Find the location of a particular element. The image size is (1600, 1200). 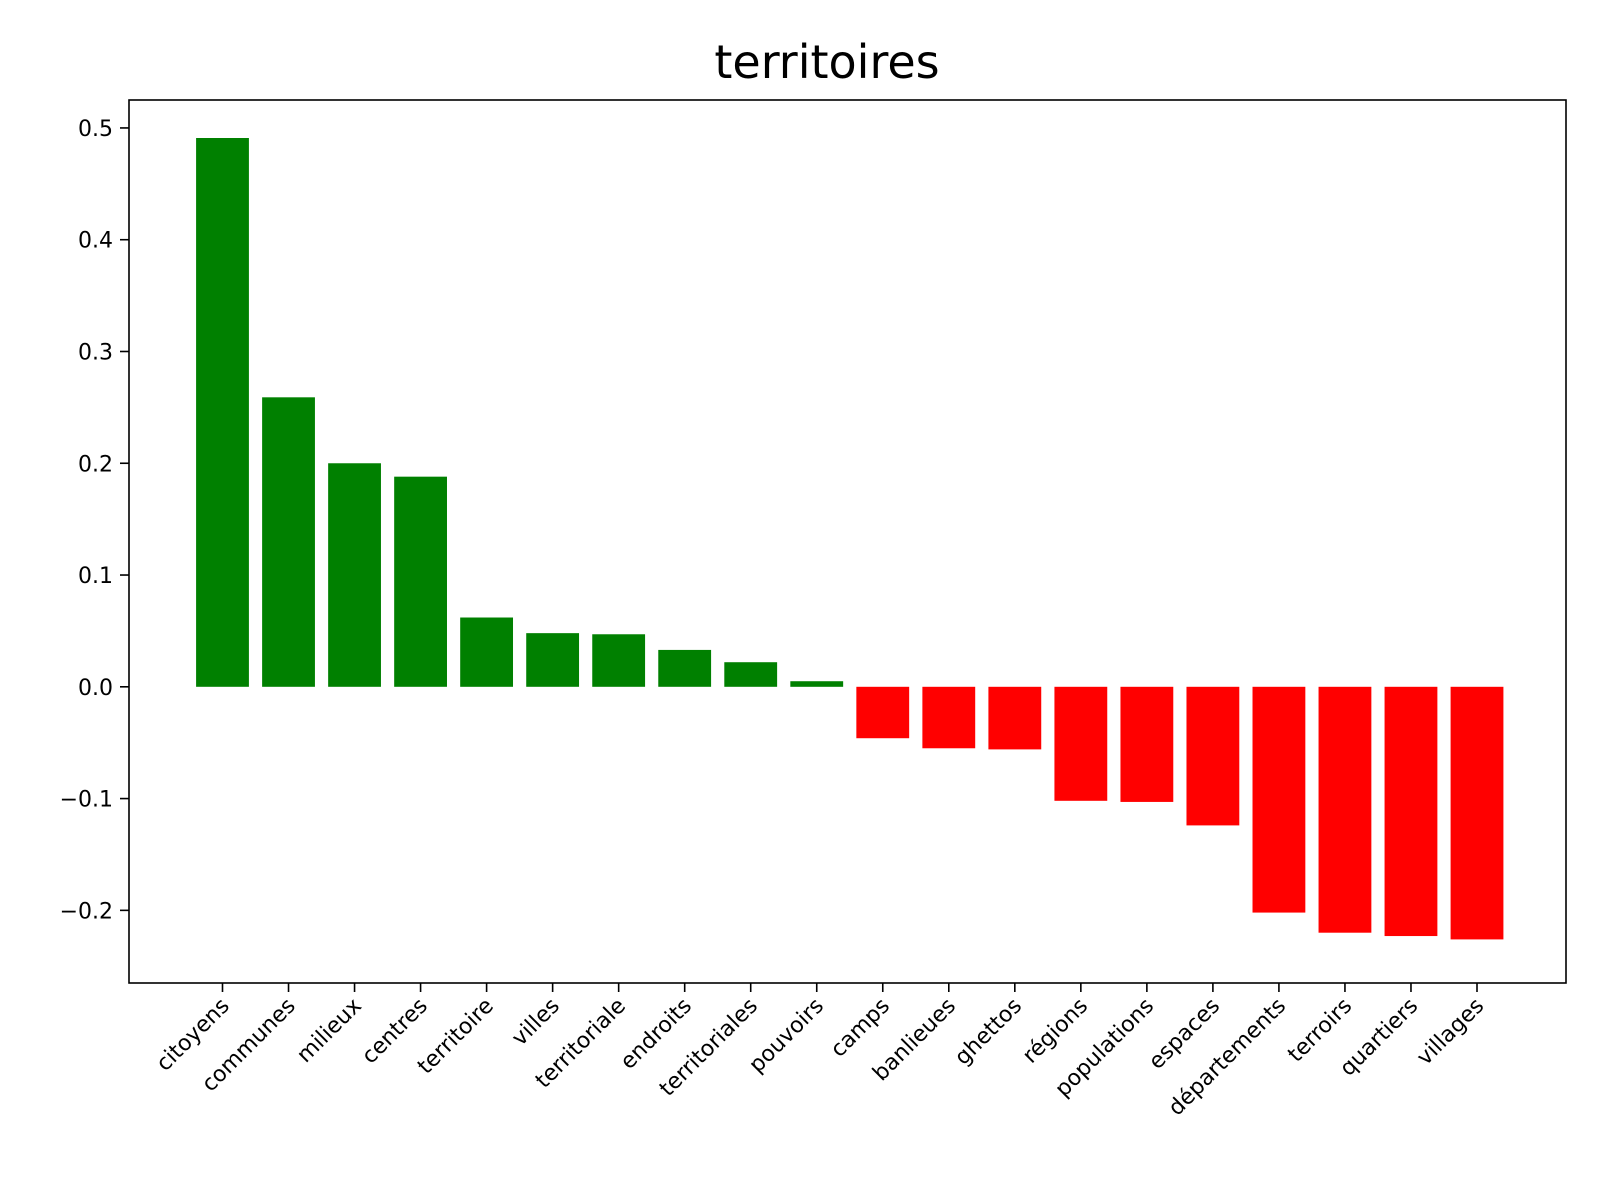

bar-villages is located at coordinates (1477, 813).